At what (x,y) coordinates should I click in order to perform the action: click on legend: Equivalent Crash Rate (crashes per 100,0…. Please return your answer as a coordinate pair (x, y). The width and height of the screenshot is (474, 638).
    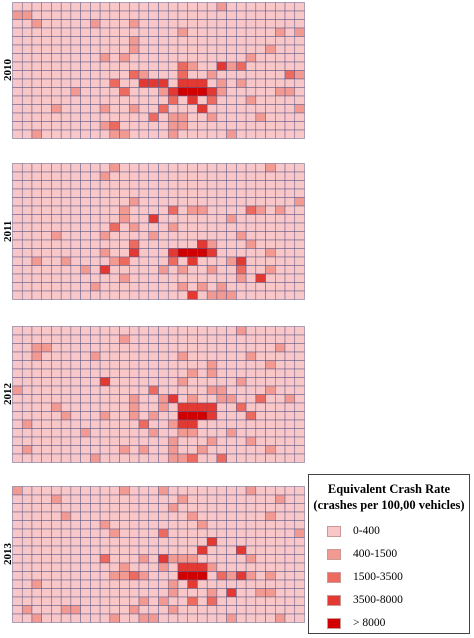
    Looking at the image, I should click on (389, 554).